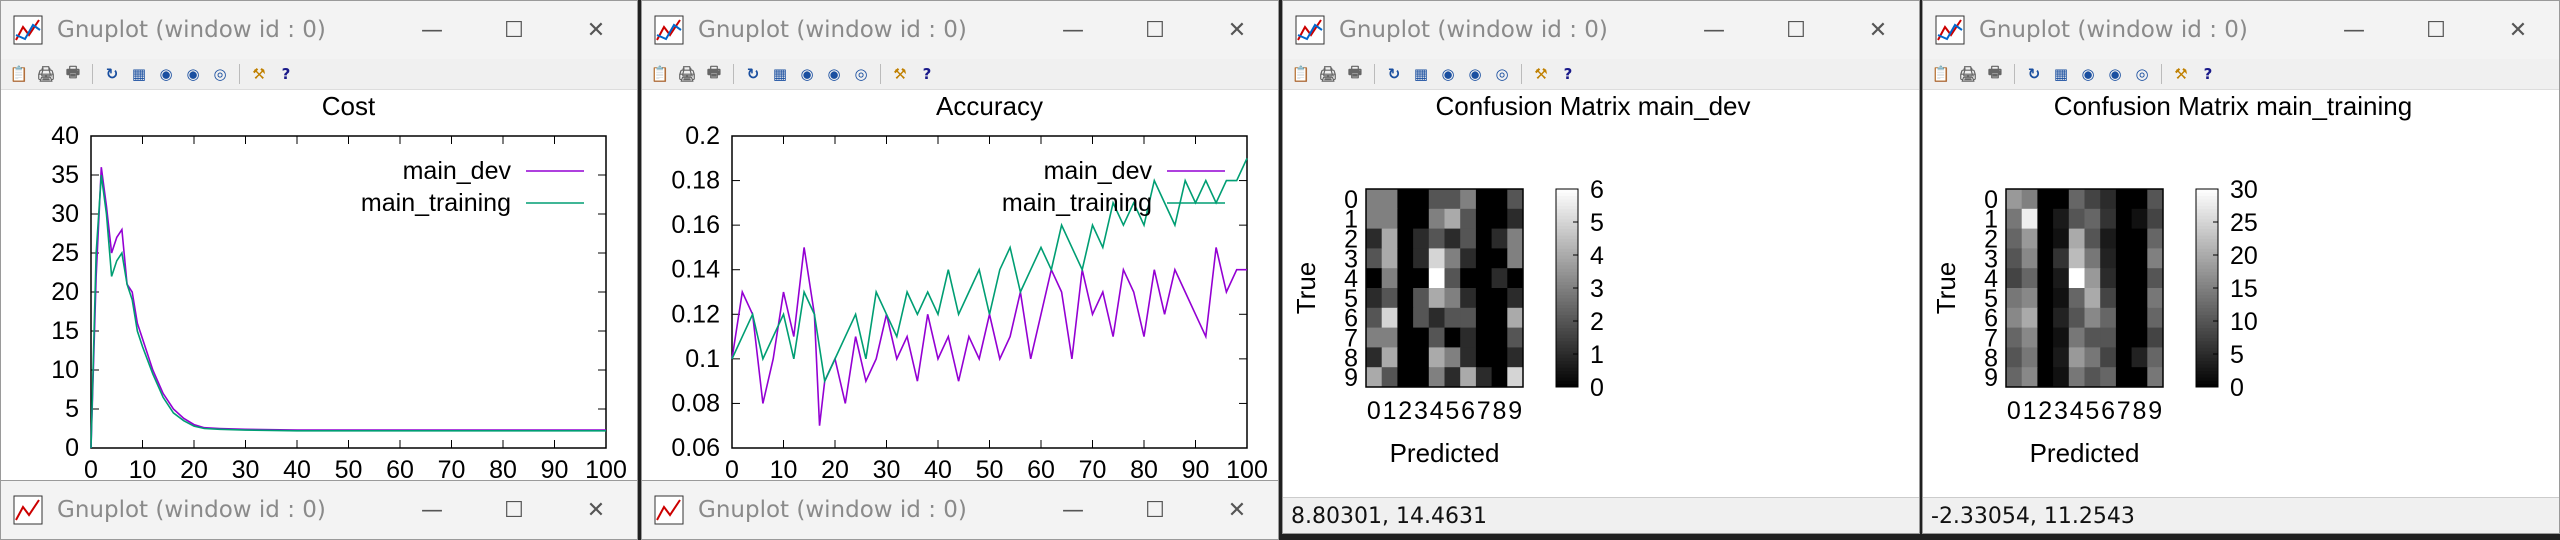 Image resolution: width=2560 pixels, height=540 pixels. I want to click on y-tick-label: 0.1, so click(702, 359).